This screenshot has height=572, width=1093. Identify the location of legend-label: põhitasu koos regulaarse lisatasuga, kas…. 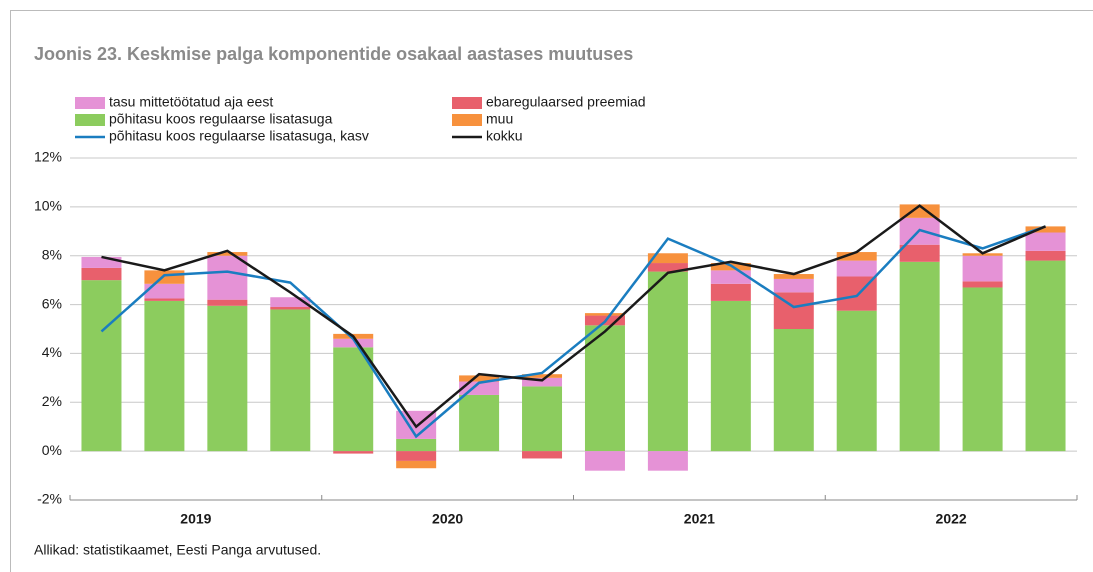
(239, 136).